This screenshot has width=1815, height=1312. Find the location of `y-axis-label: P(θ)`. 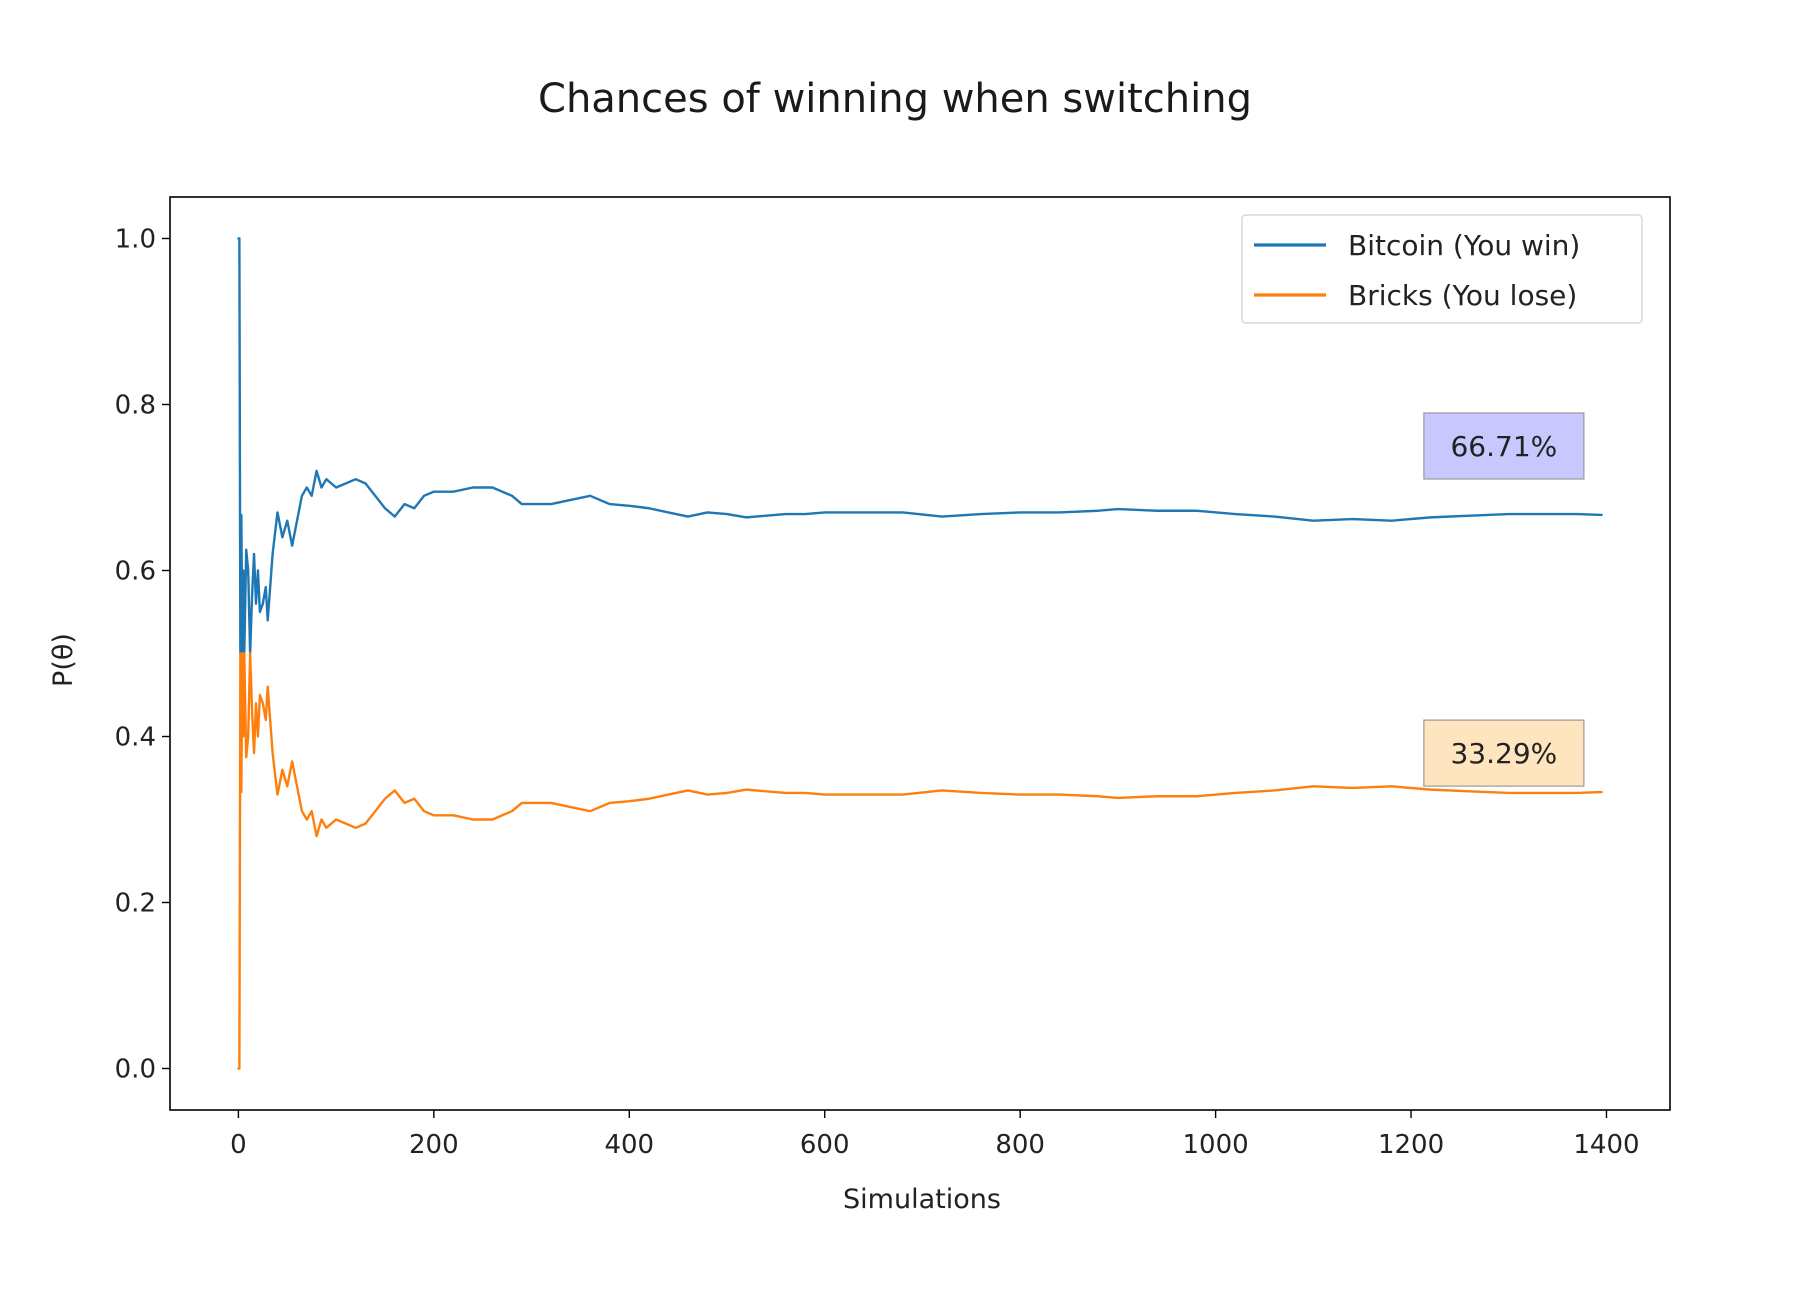

y-axis-label: P(θ) is located at coordinates (63, 660).